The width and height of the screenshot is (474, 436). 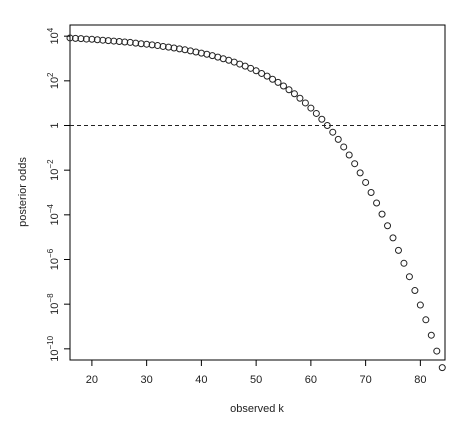 What do you see at coordinates (53, 35) in the screenshot?
I see `y-tick-label: 104` at bounding box center [53, 35].